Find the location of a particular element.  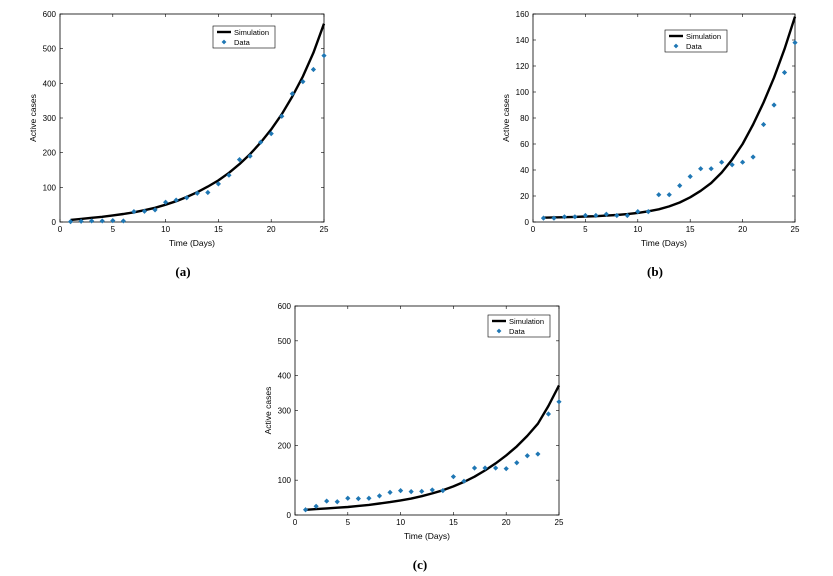

y-tick-label: 600 is located at coordinates (50, 14).